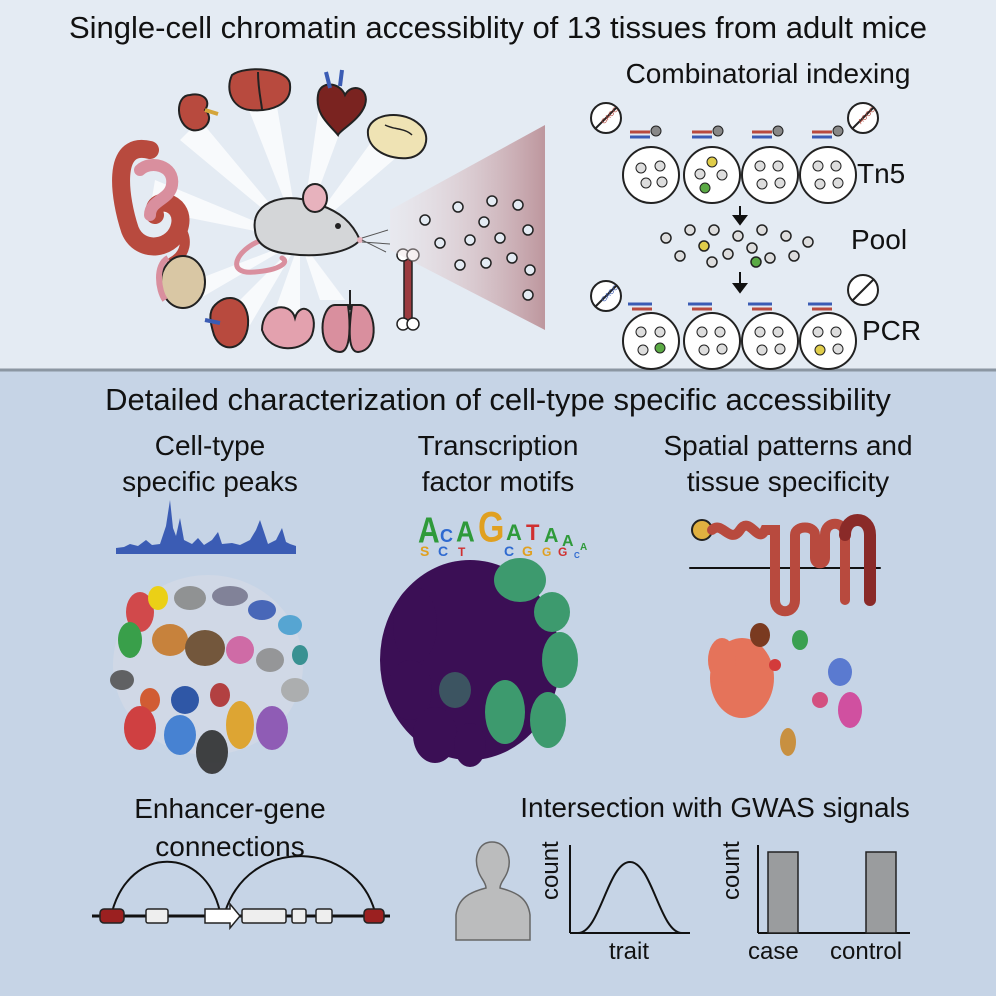 The height and width of the screenshot is (1001, 996). I want to click on mouse-icon, so click(312, 229).